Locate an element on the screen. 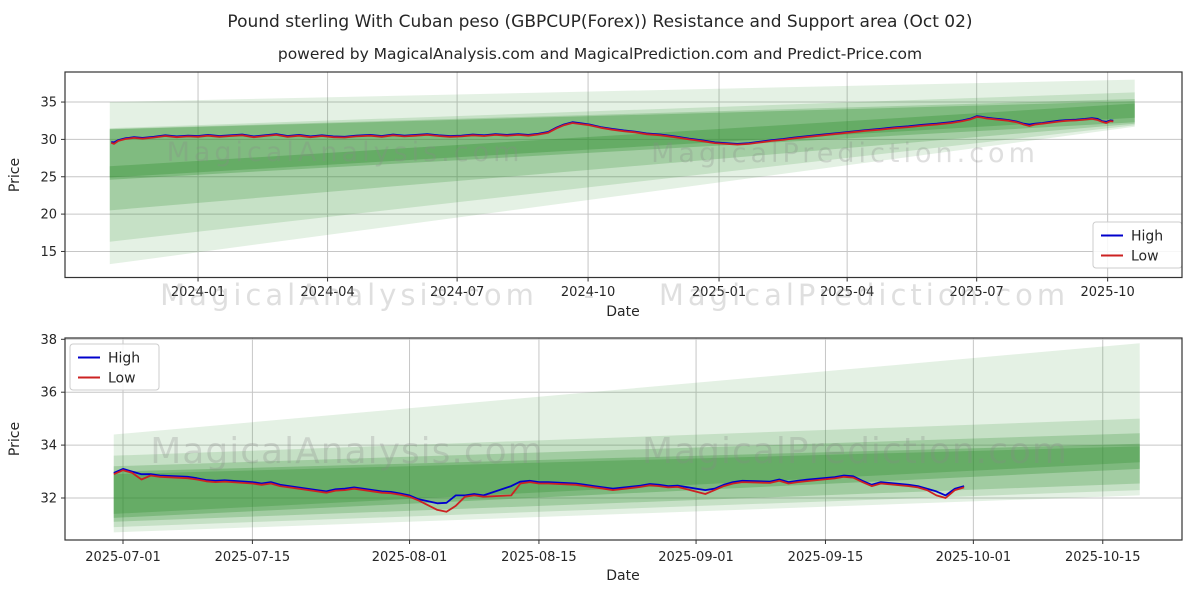 This screenshot has width=1200, height=604. bottom-chart-watermarks: MagicalAnalysis.com MagicalPrediction.com is located at coordinates (609, 451).